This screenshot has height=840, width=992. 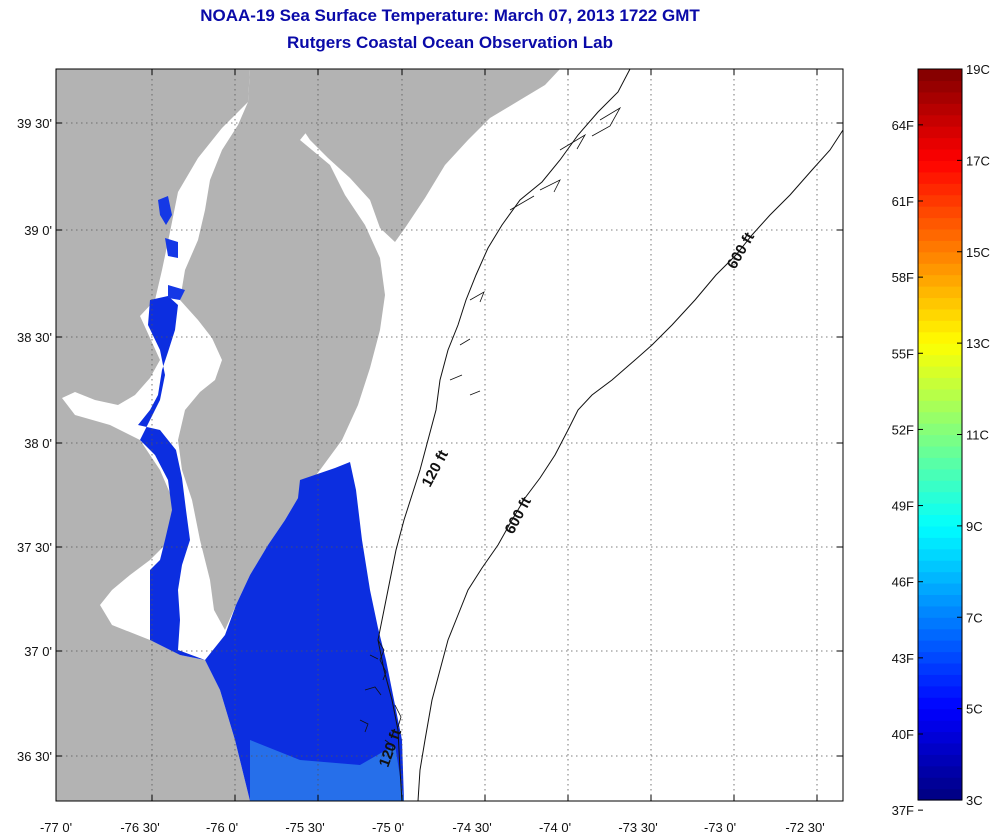 What do you see at coordinates (139, 827) in the screenshot?
I see `lon-label: -76 30'` at bounding box center [139, 827].